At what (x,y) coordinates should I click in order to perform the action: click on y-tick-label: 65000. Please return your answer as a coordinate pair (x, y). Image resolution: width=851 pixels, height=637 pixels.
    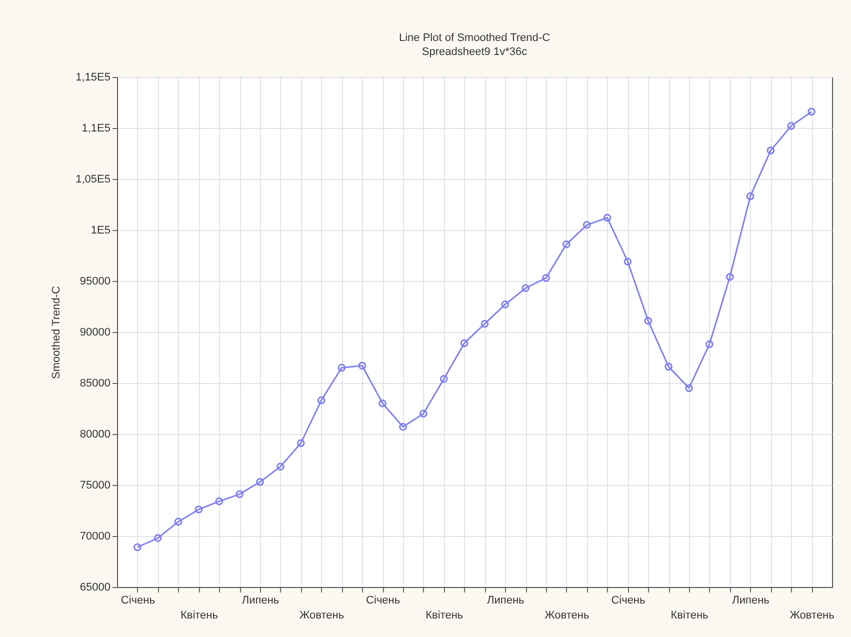
    Looking at the image, I should click on (95, 588).